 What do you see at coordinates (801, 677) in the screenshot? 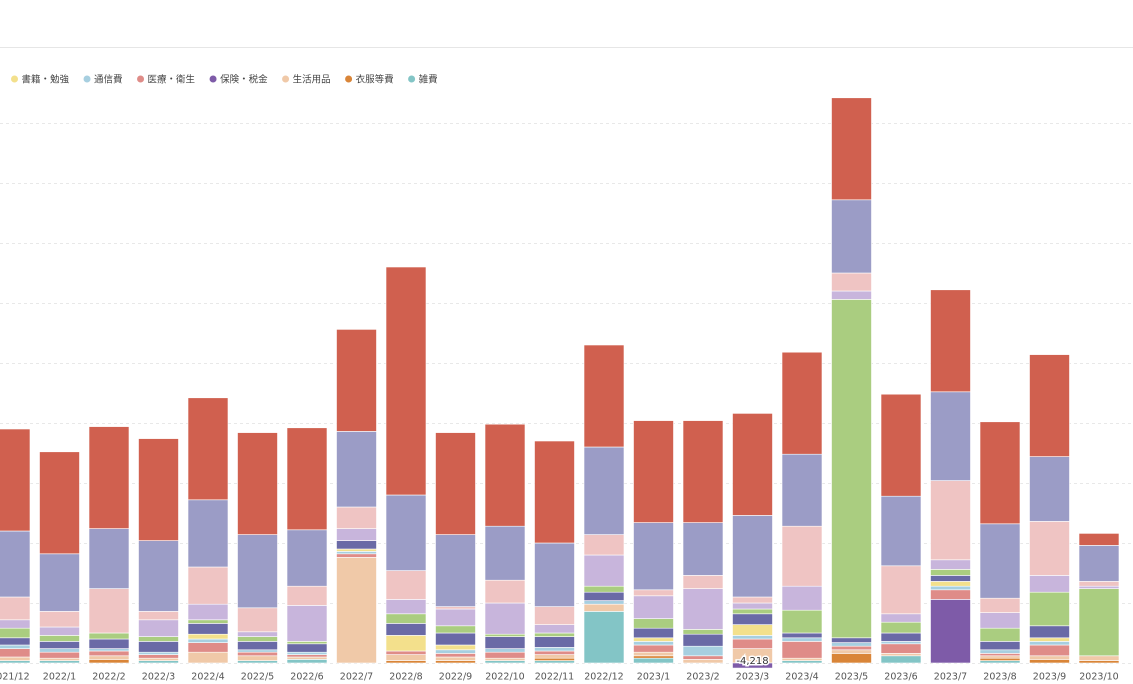
I see `x-tick-label: 2023/4` at bounding box center [801, 677].